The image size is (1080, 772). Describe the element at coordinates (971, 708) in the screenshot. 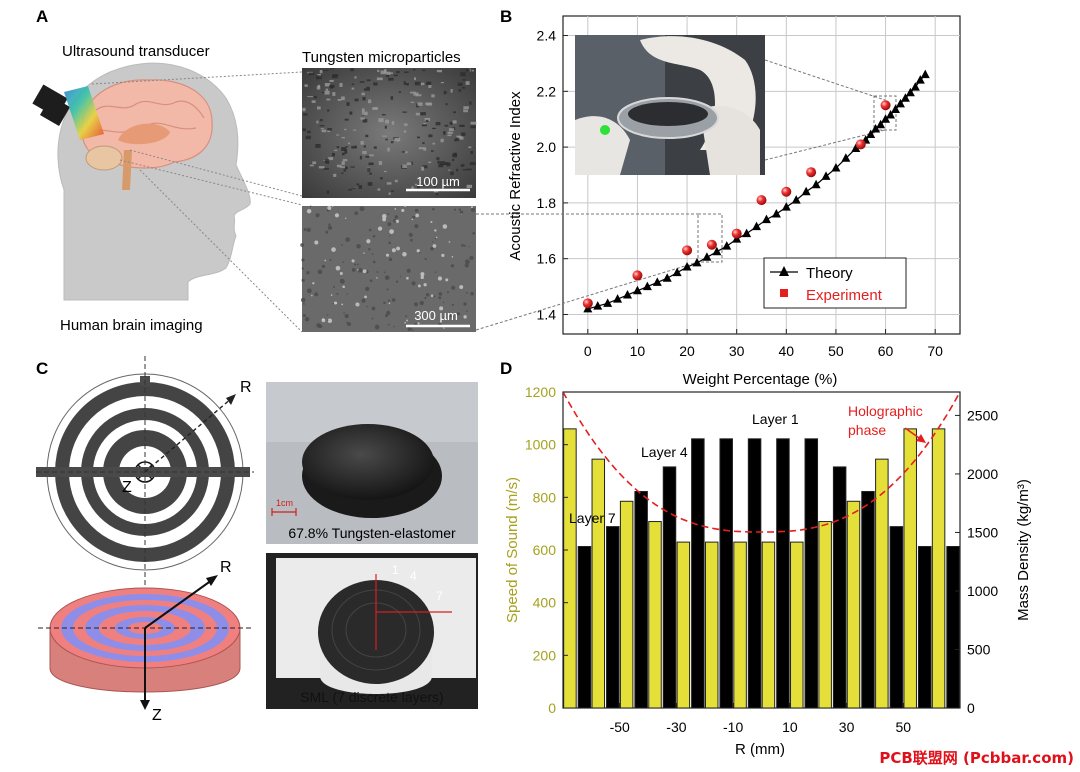

I see `y-tick-label-right: 0` at that location.